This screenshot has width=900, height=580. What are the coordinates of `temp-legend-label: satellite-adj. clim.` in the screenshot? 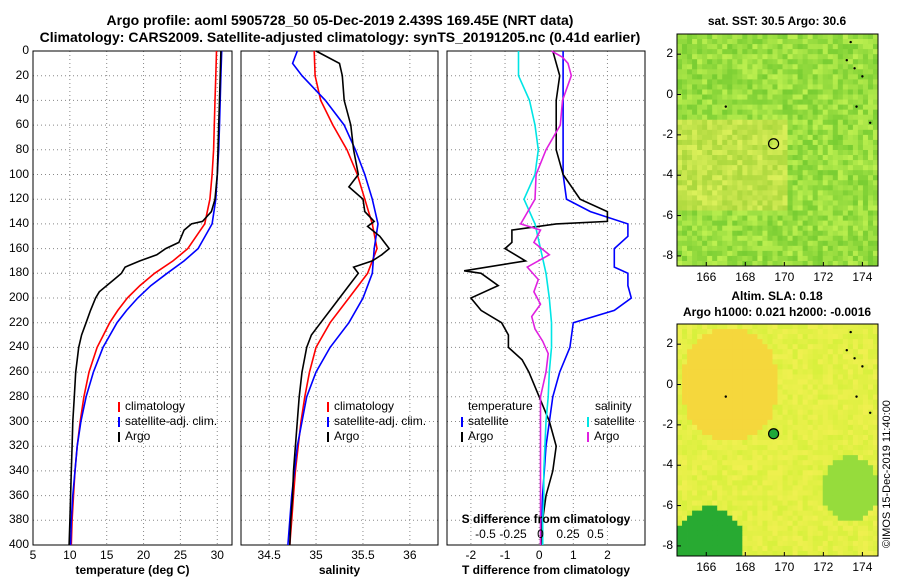 It's located at (171, 421).